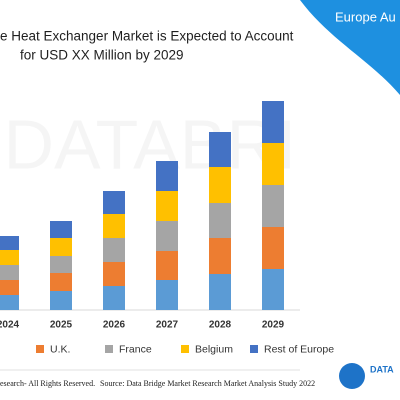 Image resolution: width=400 pixels, height=400 pixels. What do you see at coordinates (299, 349) in the screenshot?
I see `legend-label: Rest of Europe` at bounding box center [299, 349].